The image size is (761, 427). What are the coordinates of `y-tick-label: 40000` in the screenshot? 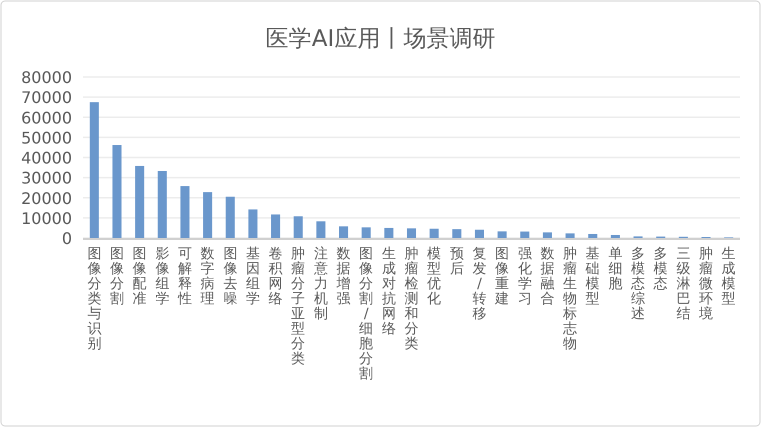 It's located at (46, 158).